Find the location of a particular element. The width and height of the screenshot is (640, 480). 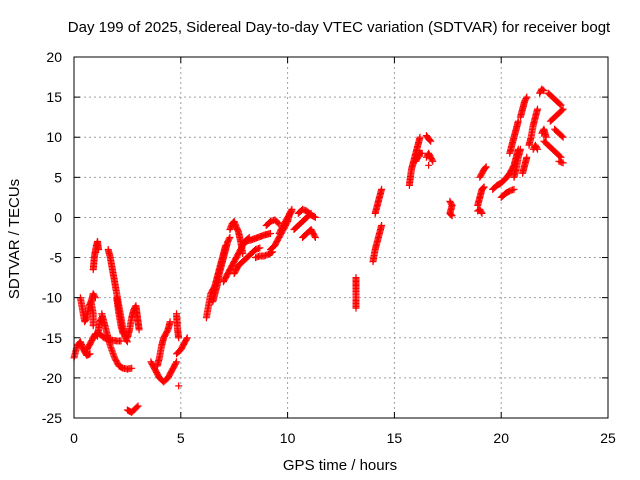

x-tick-labels: 0 5 10 15 20 25 is located at coordinates (343, 438).